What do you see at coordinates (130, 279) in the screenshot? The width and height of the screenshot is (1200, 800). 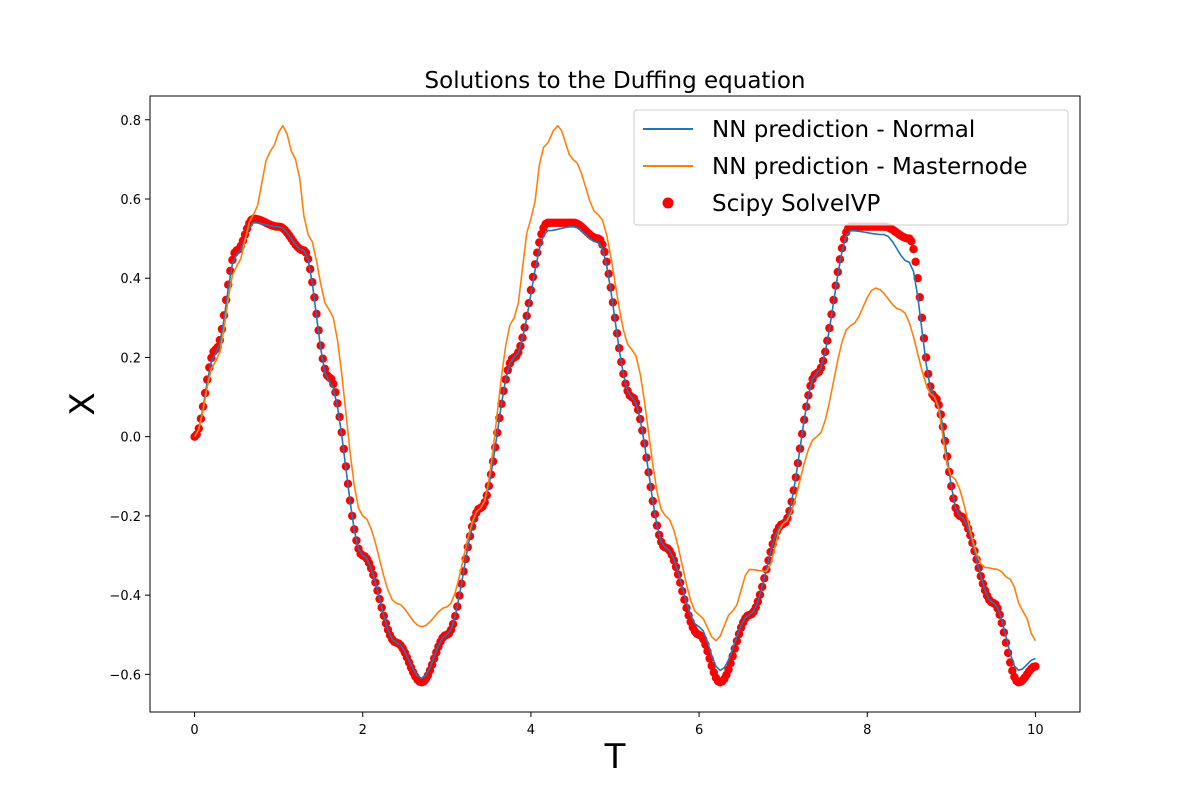 I see `y-tick-label: 0.4` at bounding box center [130, 279].